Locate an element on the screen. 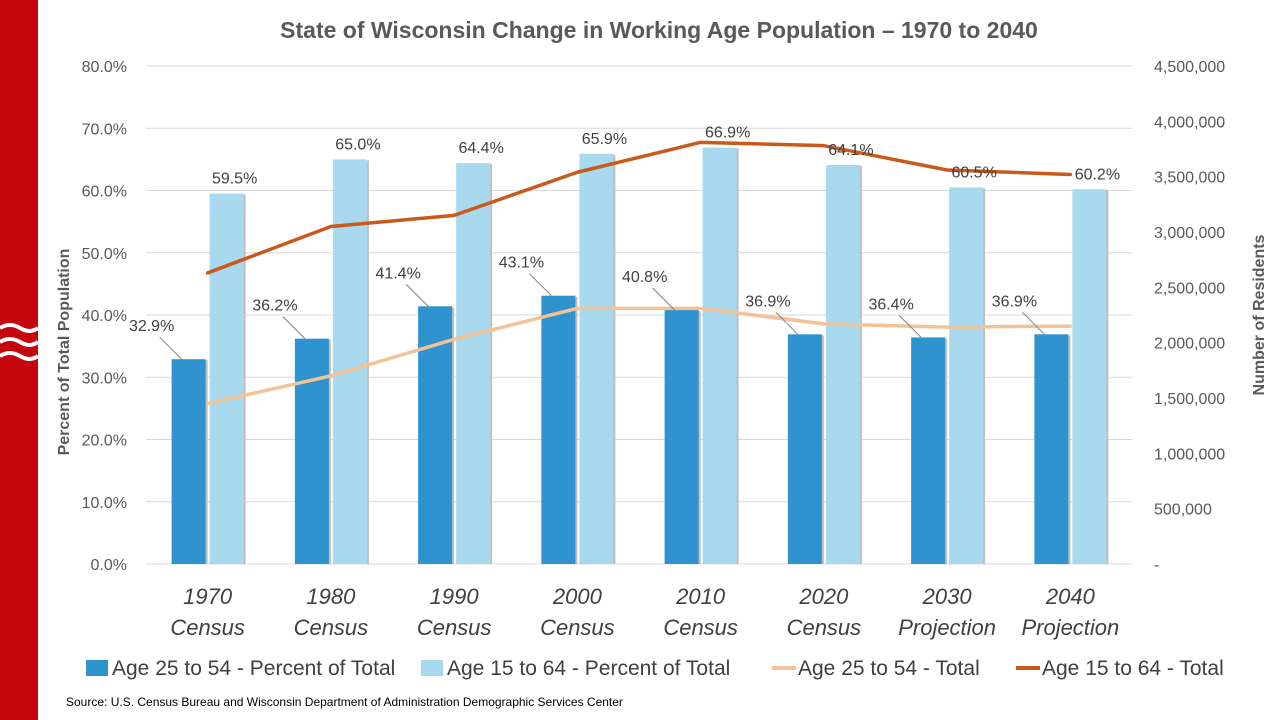 The image size is (1280, 720). y-tick-label: 30.0% is located at coordinates (104, 378).